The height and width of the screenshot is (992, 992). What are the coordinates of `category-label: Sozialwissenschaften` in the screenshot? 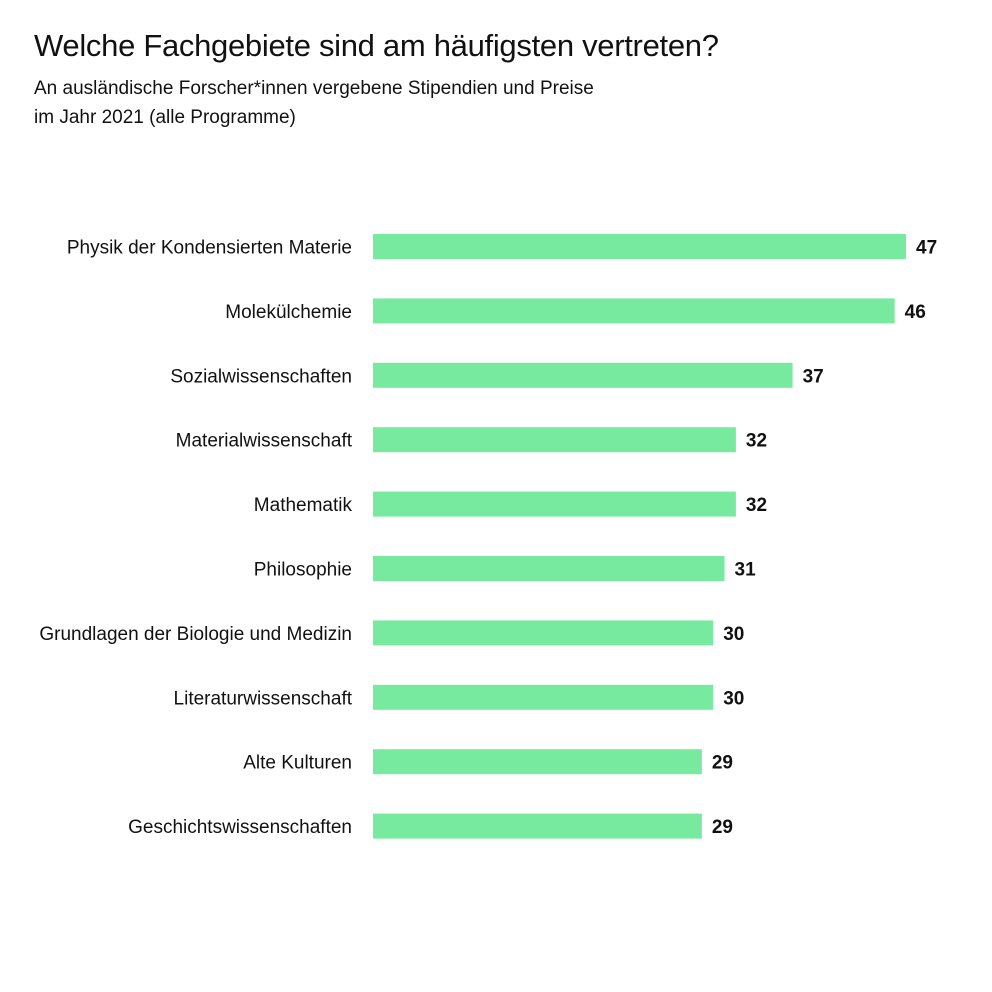 It's located at (261, 376).